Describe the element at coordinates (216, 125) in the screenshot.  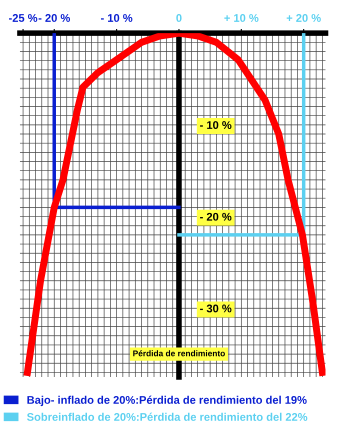
I see `y-tick-label: - 10 %` at that location.